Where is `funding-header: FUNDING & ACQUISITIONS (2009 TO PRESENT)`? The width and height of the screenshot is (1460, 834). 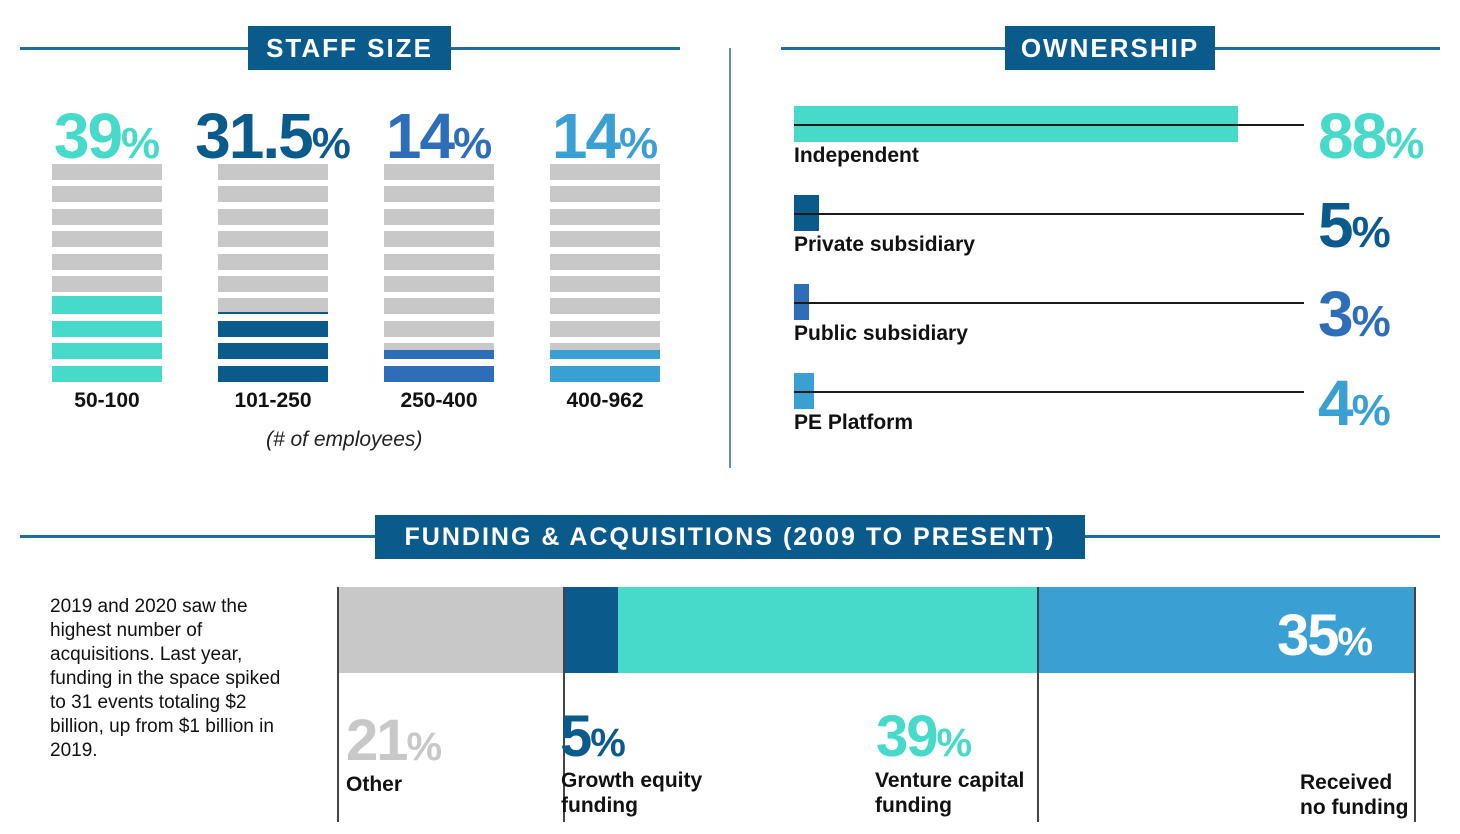 funding-header: FUNDING & ACQUISITIONS (2009 TO PRESENT) is located at coordinates (730, 537).